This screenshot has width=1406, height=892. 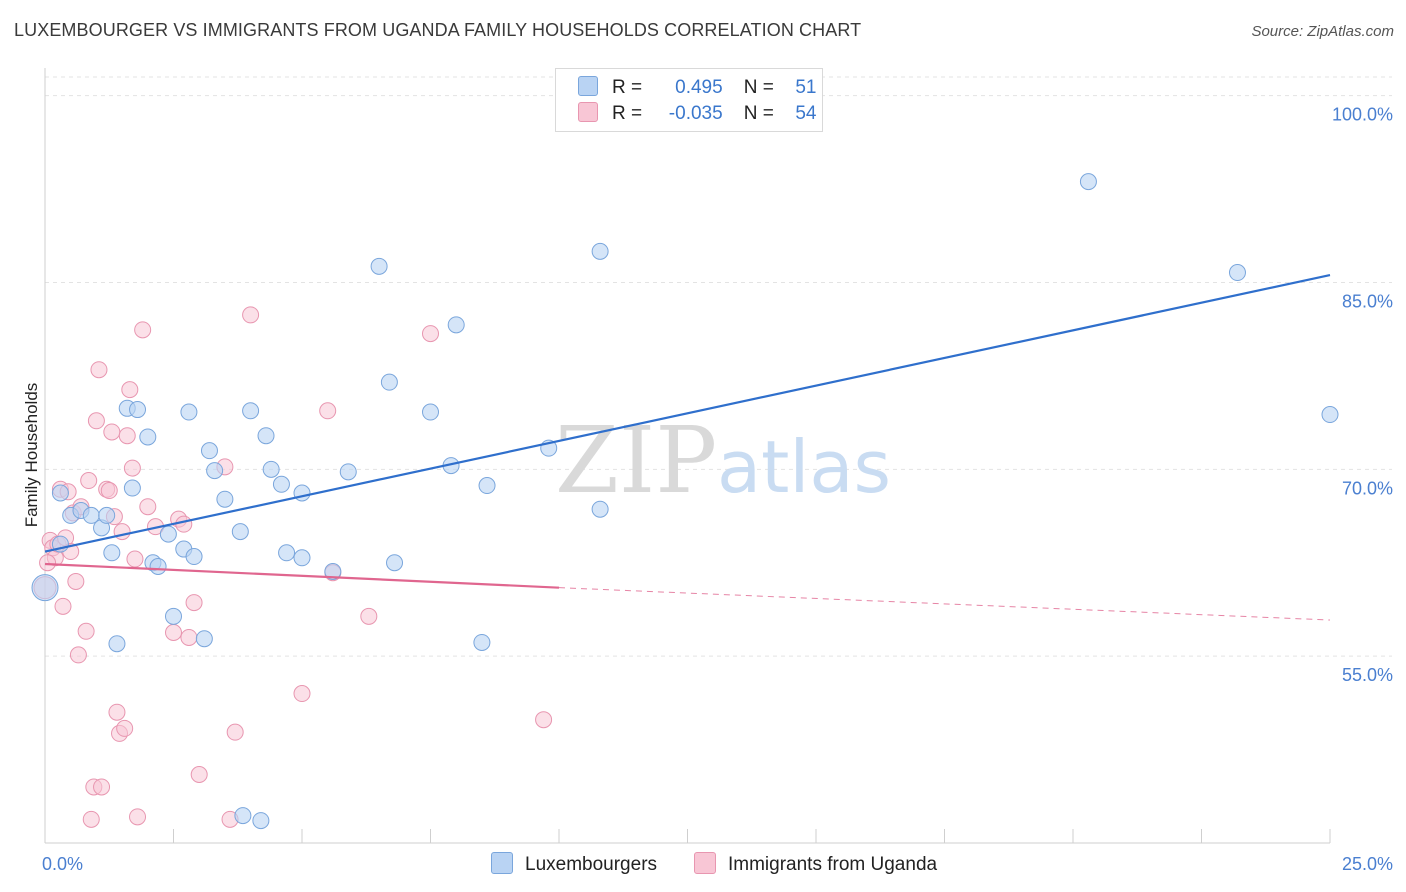 I want to click on x-tick-label: 25.0%, so click(x=1367, y=864).